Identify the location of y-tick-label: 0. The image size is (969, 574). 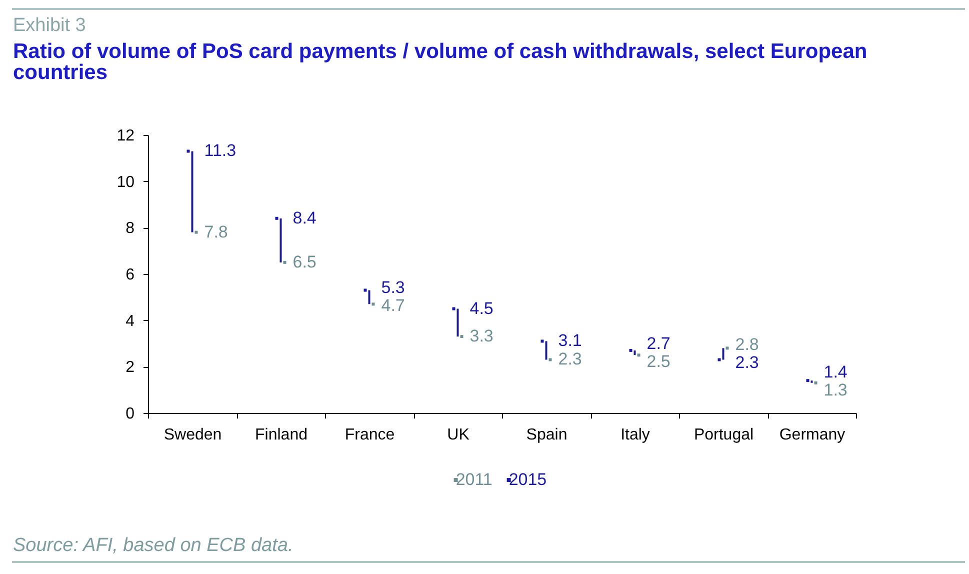
(130, 414).